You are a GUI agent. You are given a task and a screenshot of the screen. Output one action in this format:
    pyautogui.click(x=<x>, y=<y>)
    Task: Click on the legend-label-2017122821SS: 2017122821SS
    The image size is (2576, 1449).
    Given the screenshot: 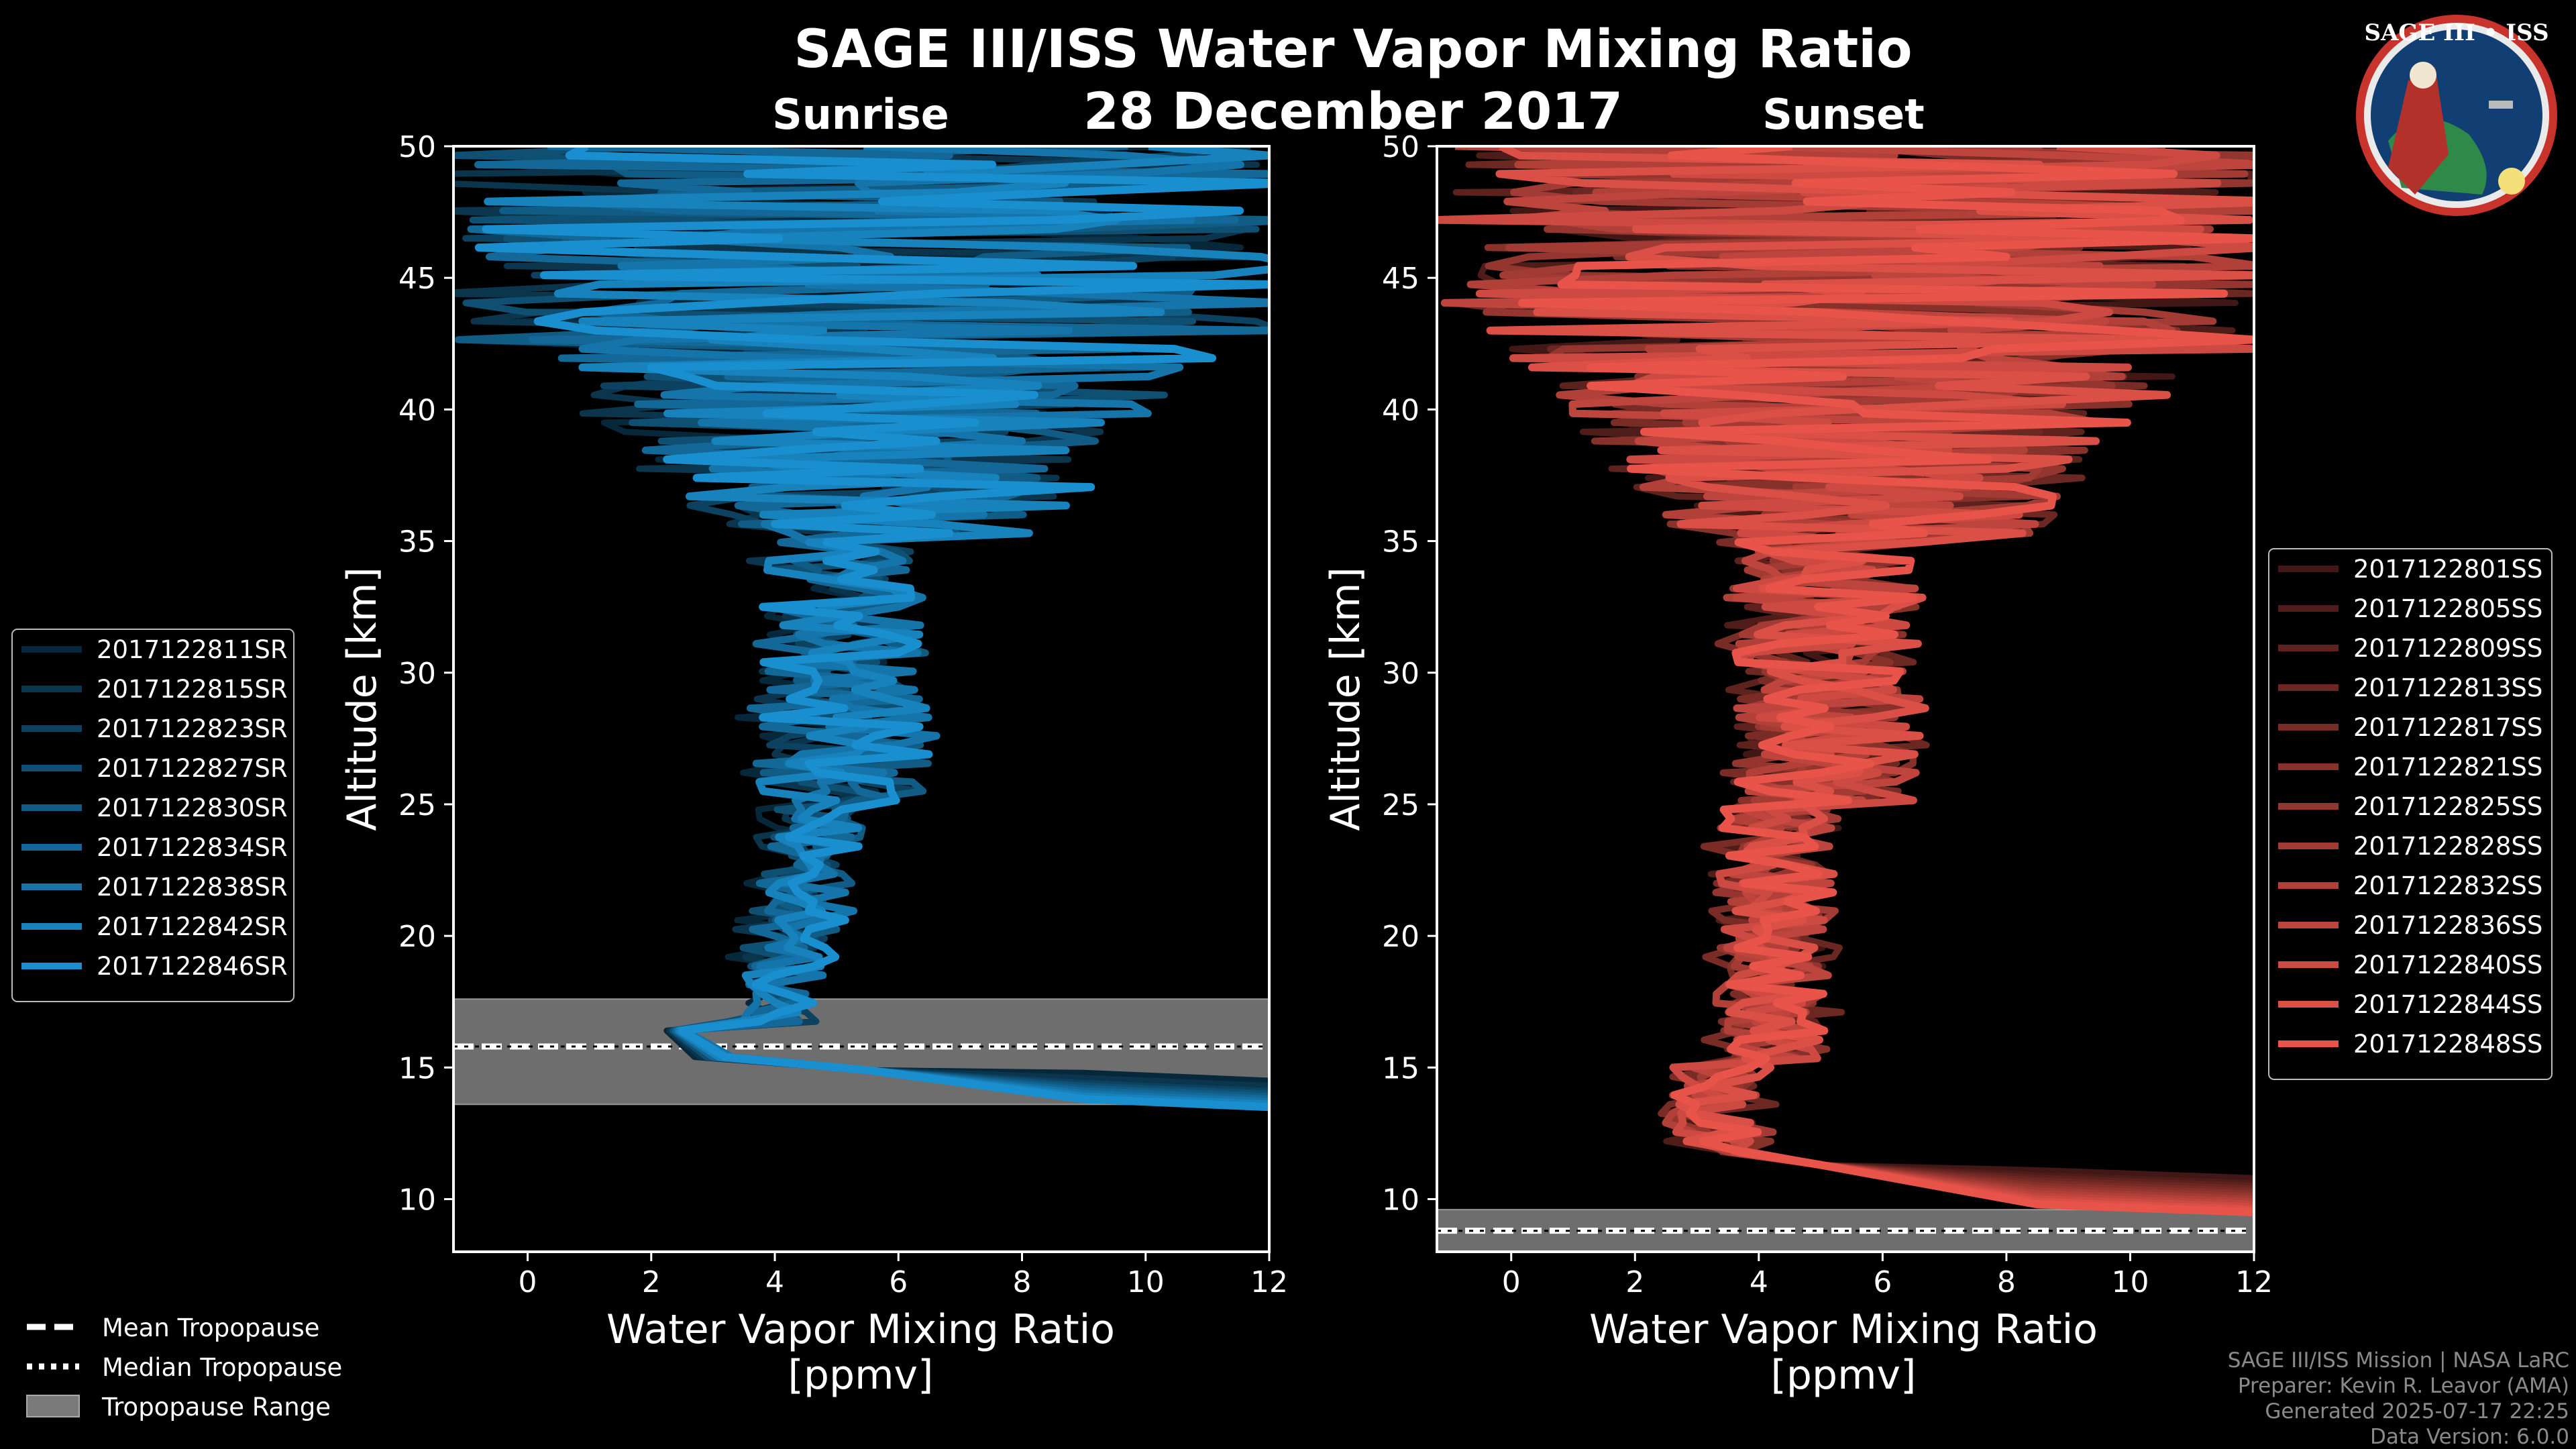 What is the action you would take?
    pyautogui.click(x=2447, y=767)
    